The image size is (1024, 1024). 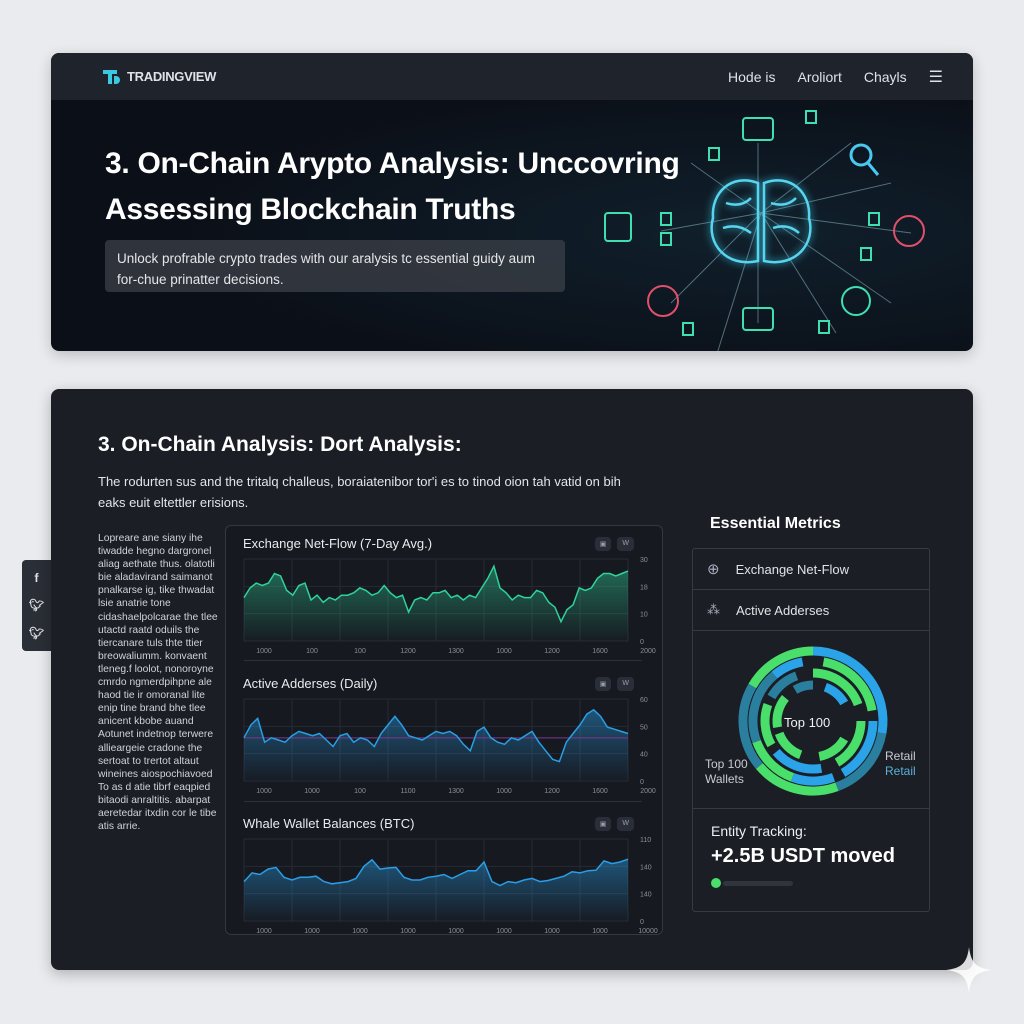 What do you see at coordinates (648, 931) in the screenshot?
I see `x-tick-label: 10000` at bounding box center [648, 931].